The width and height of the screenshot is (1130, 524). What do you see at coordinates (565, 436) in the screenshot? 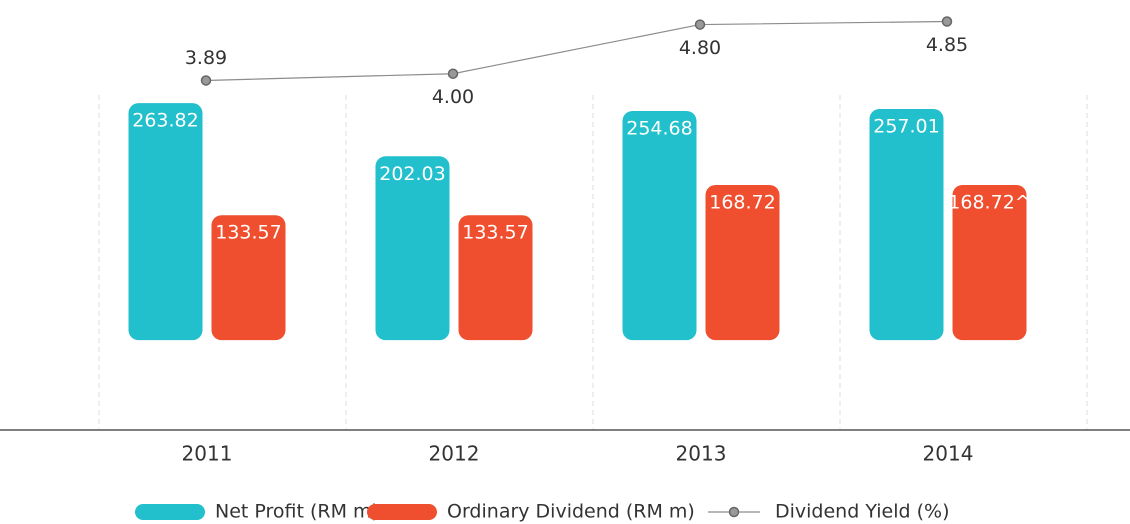
I see `axis-cover` at bounding box center [565, 436].